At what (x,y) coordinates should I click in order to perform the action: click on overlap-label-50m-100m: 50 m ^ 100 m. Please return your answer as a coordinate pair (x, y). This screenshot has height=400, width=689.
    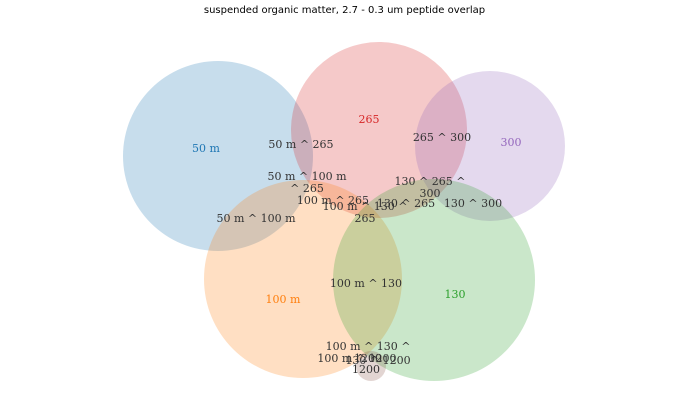
    Looking at the image, I should click on (256, 218).